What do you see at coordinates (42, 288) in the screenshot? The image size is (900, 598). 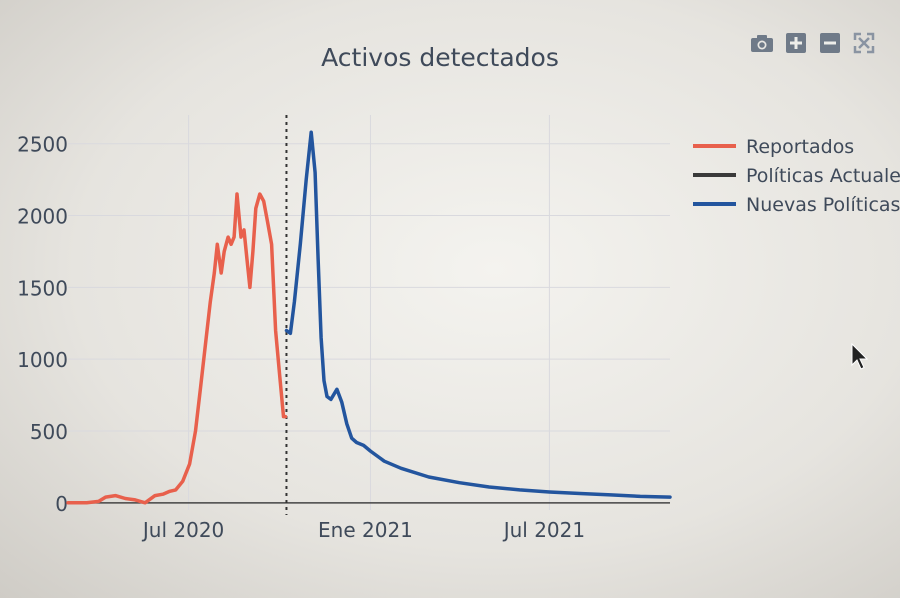 I see `y-tick-label: 1500` at bounding box center [42, 288].